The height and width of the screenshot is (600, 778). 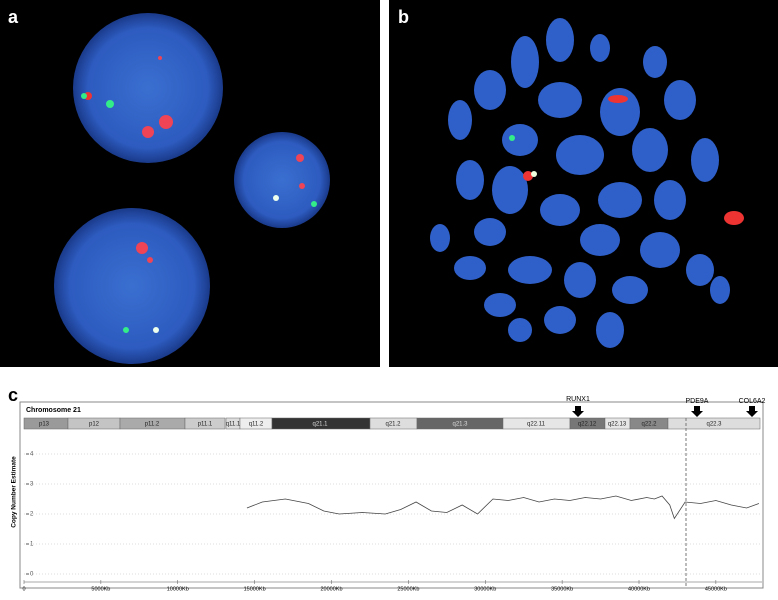 What do you see at coordinates (13, 395) in the screenshot?
I see `panel-label: c` at bounding box center [13, 395].